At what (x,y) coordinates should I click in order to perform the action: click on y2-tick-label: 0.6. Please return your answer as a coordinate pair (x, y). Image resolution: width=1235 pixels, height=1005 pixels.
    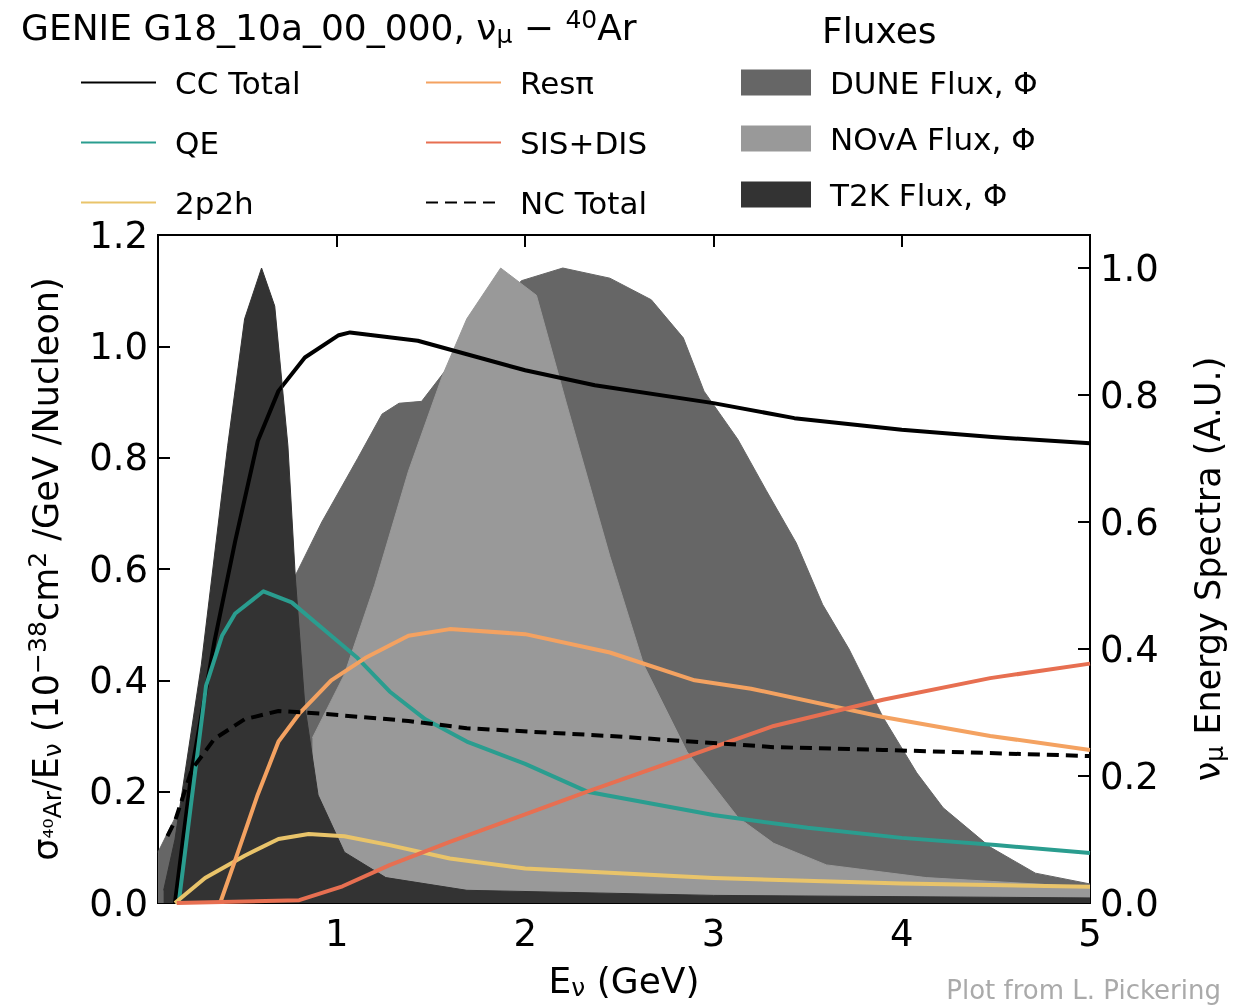
    Looking at the image, I should click on (1129, 522).